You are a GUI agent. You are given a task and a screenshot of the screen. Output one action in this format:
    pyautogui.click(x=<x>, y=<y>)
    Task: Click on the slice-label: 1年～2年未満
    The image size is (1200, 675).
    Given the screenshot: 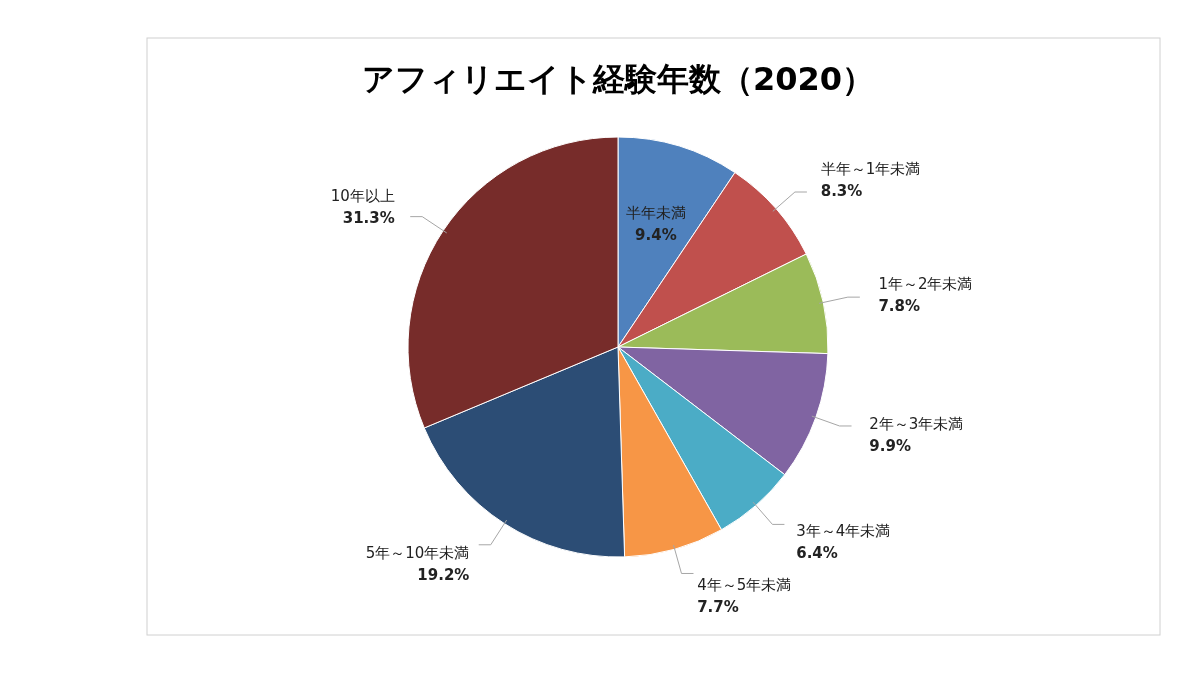 What is the action you would take?
    pyautogui.click(x=925, y=283)
    